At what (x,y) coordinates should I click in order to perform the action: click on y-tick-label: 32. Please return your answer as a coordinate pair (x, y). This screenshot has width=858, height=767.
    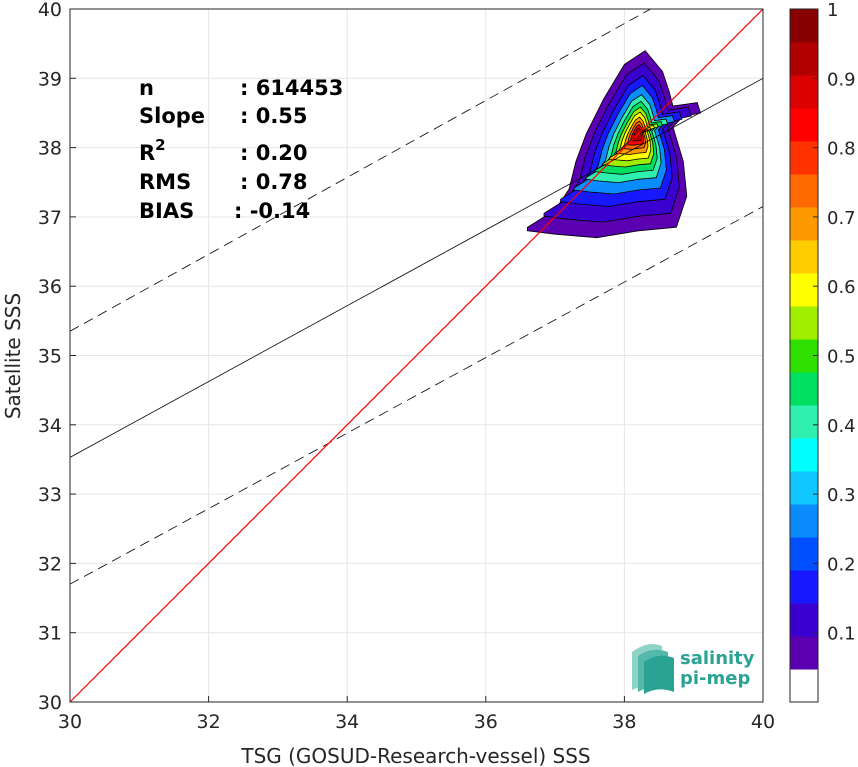
    Looking at the image, I should click on (50, 564).